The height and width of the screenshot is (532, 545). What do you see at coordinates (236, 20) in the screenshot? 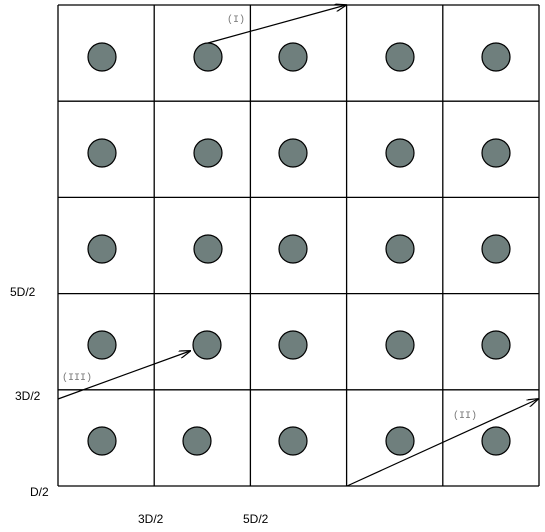
I see `arrow-label: (I)` at bounding box center [236, 20].